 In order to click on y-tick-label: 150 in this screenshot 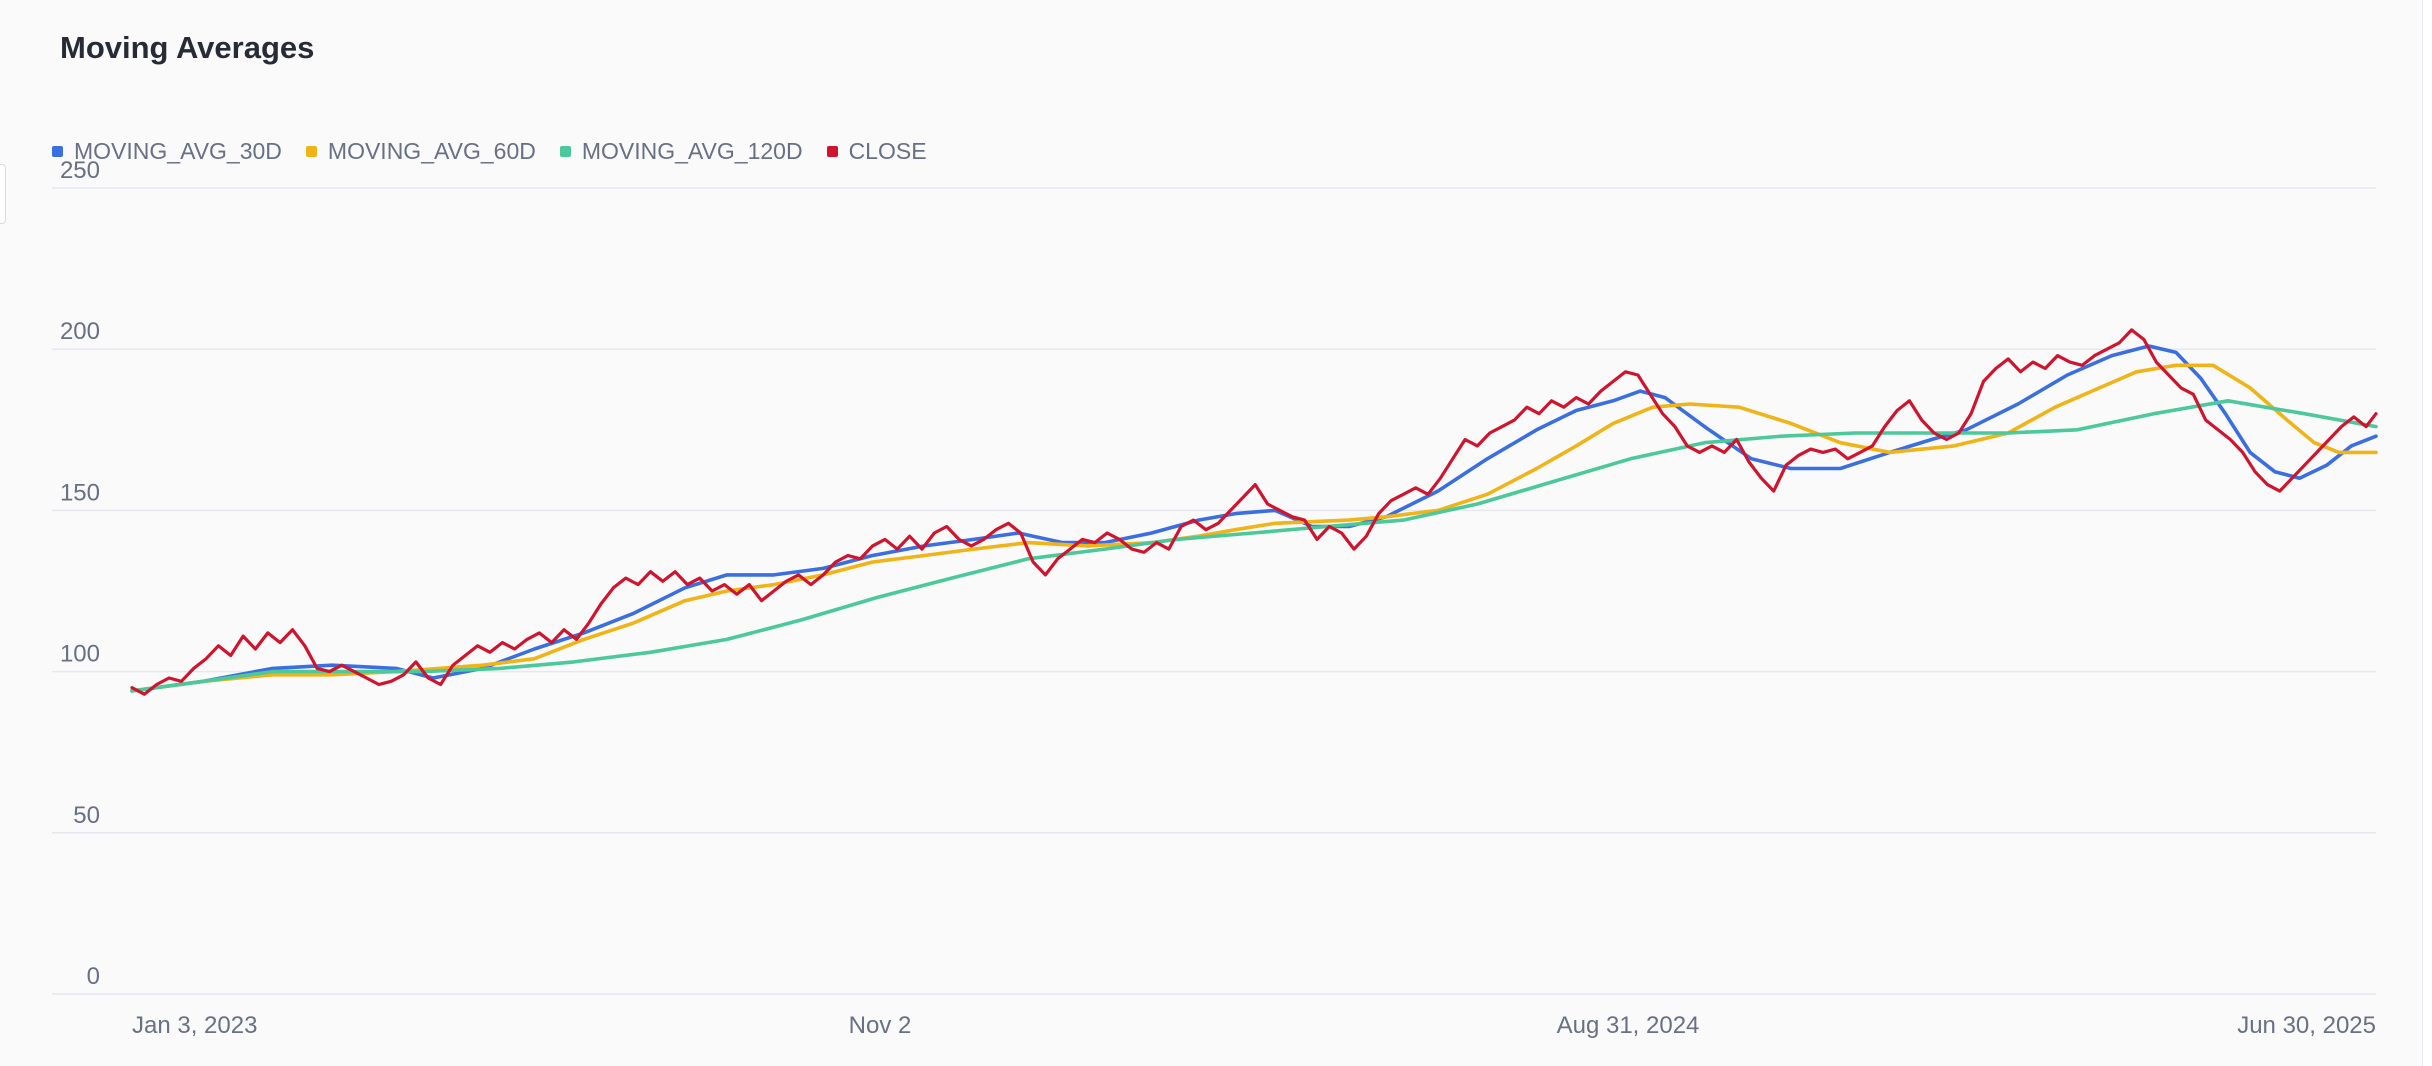, I will do `click(80, 492)`.